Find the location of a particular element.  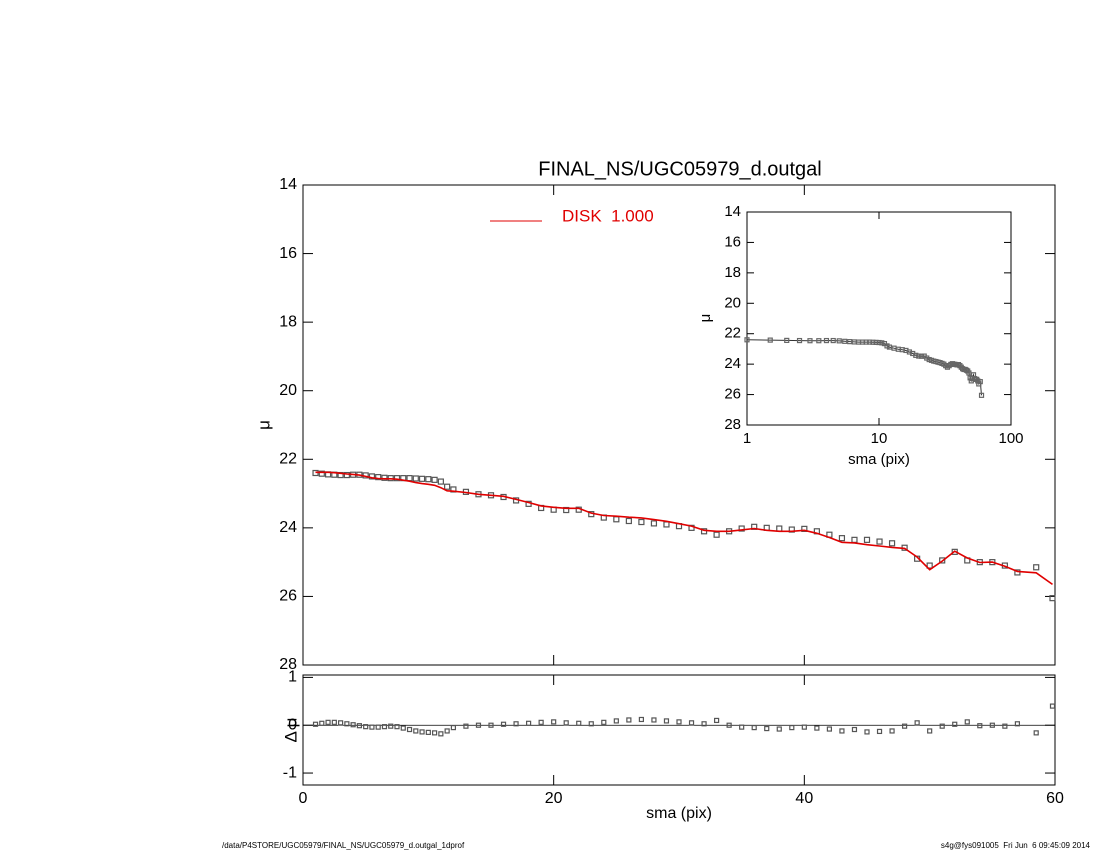

inset-x-label: sma (pix) is located at coordinates (879, 459).